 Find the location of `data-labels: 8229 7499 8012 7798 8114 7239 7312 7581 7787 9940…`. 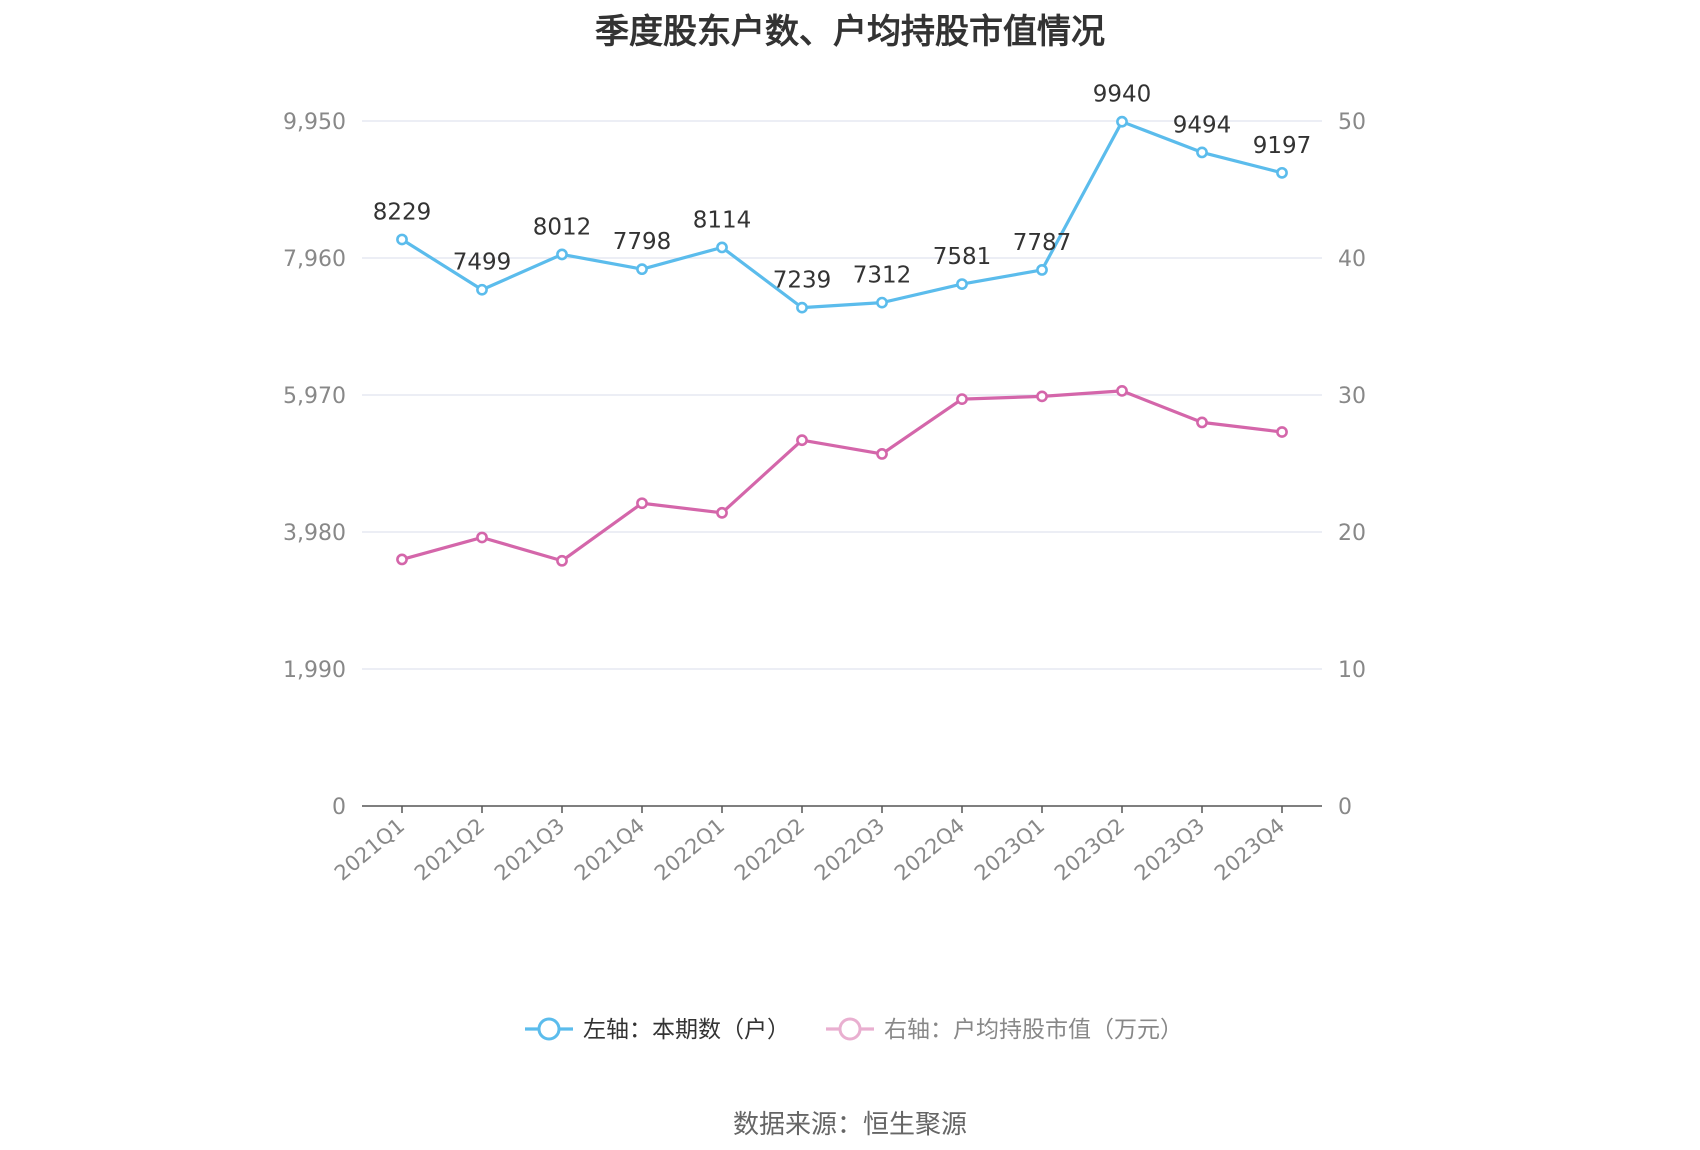

data-labels: 8229 7499 8012 7798 8114 7239 7312 7581 7787 9940… is located at coordinates (842, 188).